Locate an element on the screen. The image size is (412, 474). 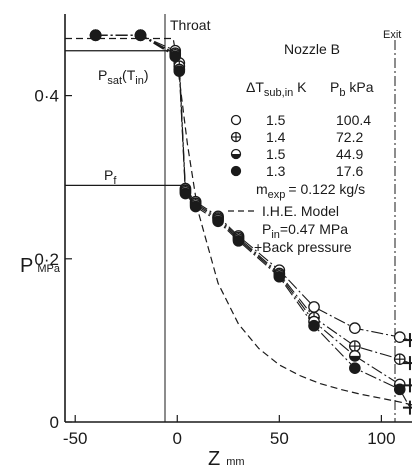
mass-flow-label: mexp = 0.122 kg/s is located at coordinates (310, 191).